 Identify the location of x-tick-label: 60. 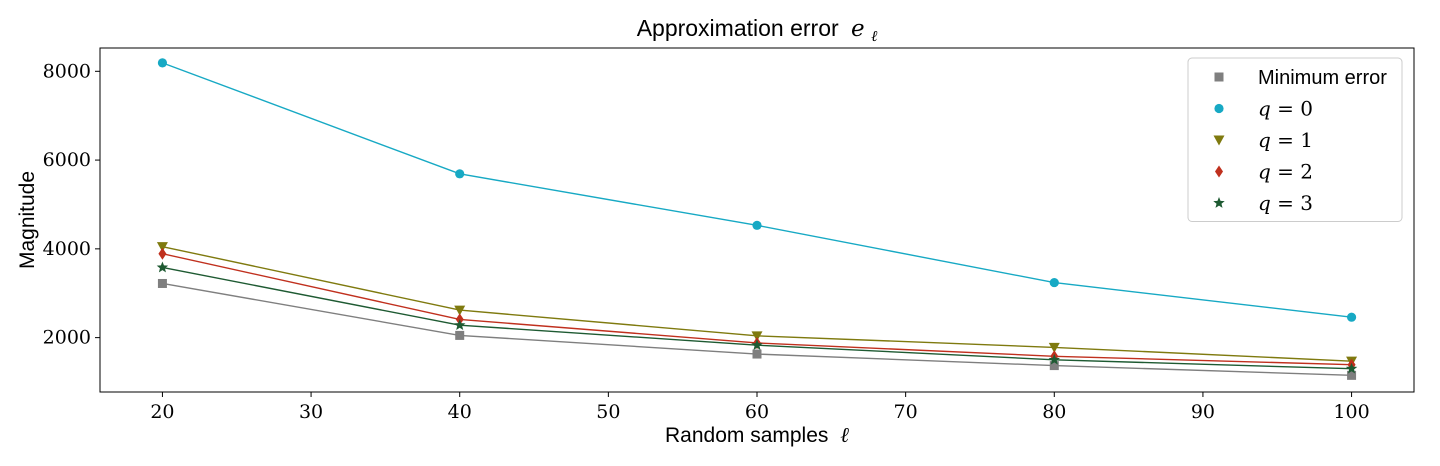
(757, 412).